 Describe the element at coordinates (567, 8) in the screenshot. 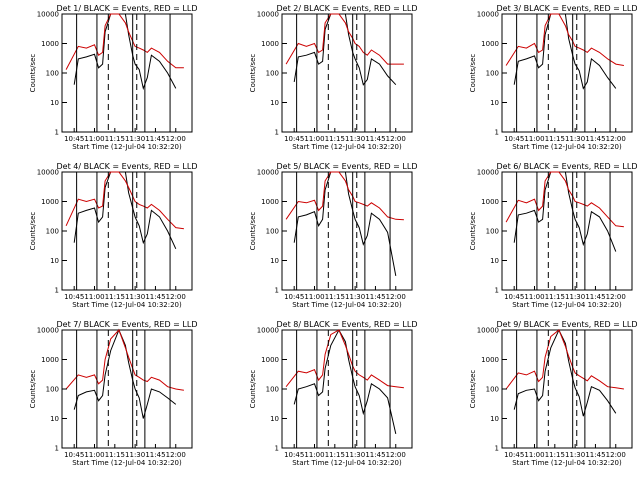

I see `panel-title: Det 3/ BLACK = Events, RED = LLD` at that location.